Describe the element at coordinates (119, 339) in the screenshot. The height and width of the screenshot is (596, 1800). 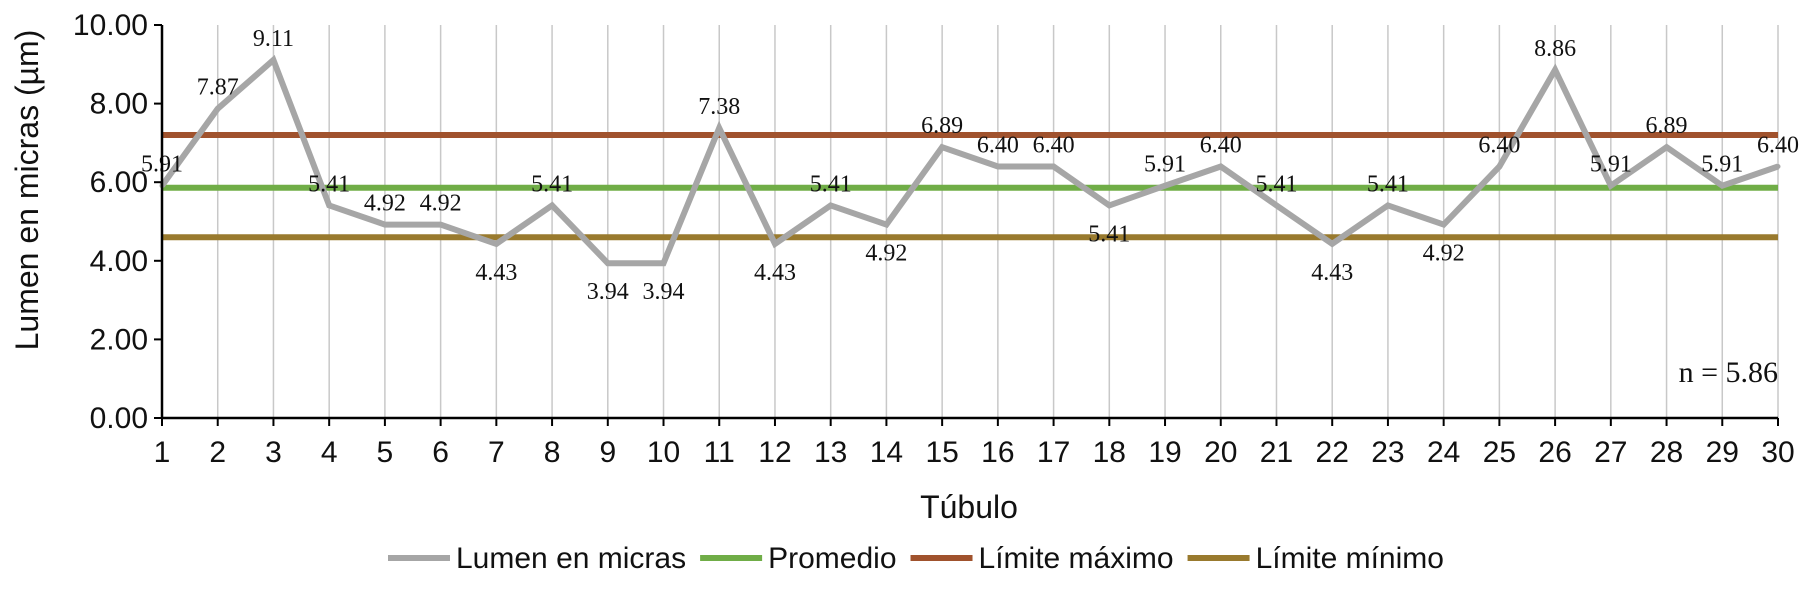
I see `y-tick-label: 2.00` at that location.